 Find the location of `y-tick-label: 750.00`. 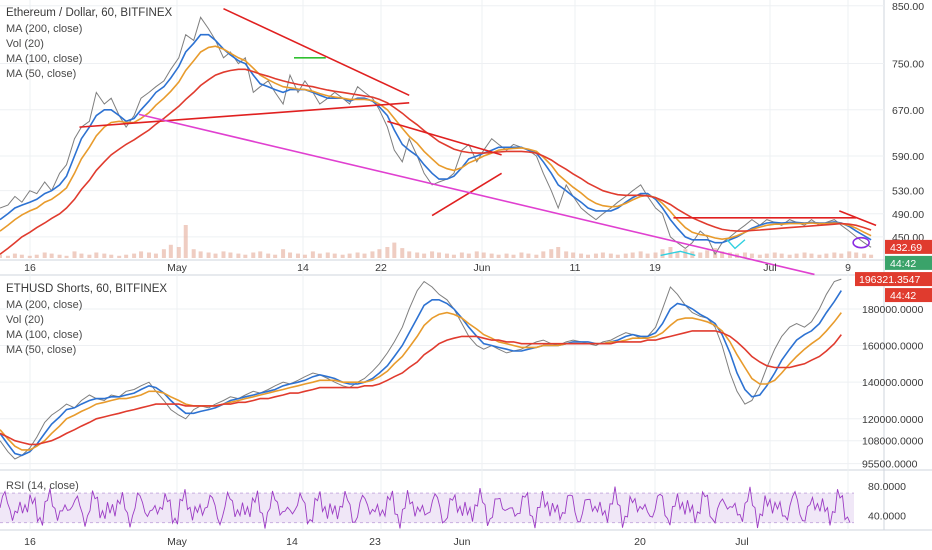

y-tick-label: 750.00 is located at coordinates (908, 65).